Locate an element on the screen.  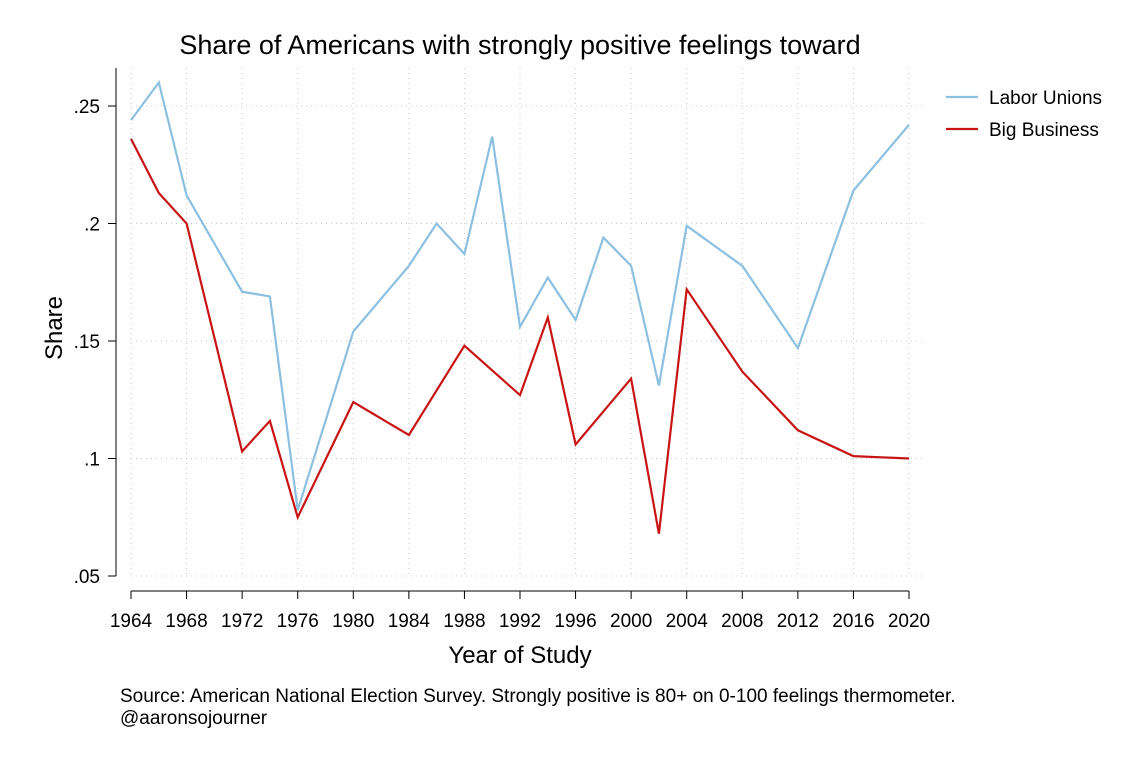
x-tick-label: 1972 is located at coordinates (242, 621).